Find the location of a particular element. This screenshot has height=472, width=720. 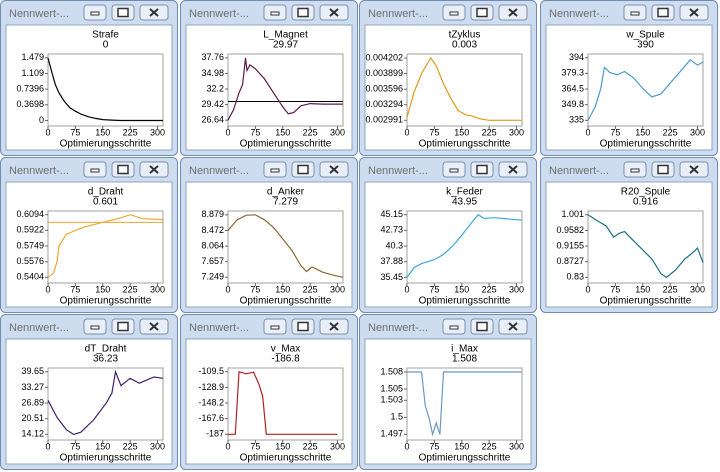

y-tick-label: 34.98 is located at coordinates (212, 73).